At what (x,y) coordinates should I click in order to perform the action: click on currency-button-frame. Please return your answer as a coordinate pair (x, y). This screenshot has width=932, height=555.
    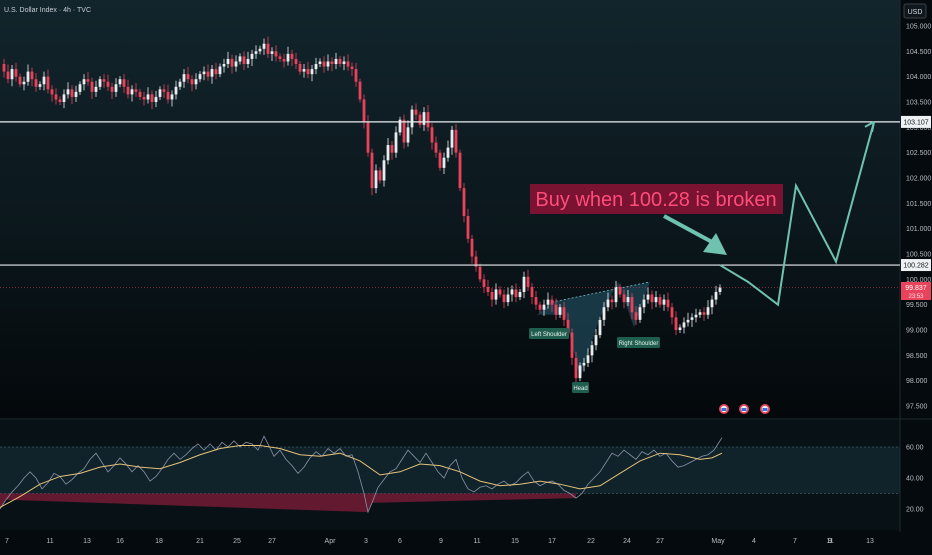
    Looking at the image, I should click on (915, 11).